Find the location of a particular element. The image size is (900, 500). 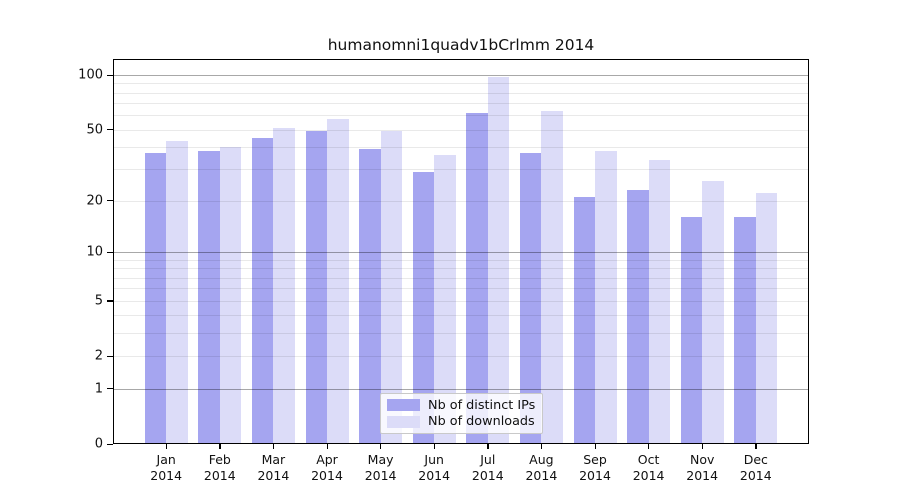

bar-nb-of-downloads-apr is located at coordinates (338, 281).